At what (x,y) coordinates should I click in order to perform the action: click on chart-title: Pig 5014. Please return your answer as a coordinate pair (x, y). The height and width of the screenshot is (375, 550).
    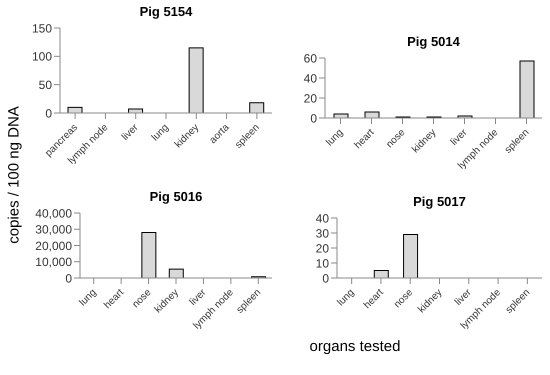
    Looking at the image, I should click on (433, 41).